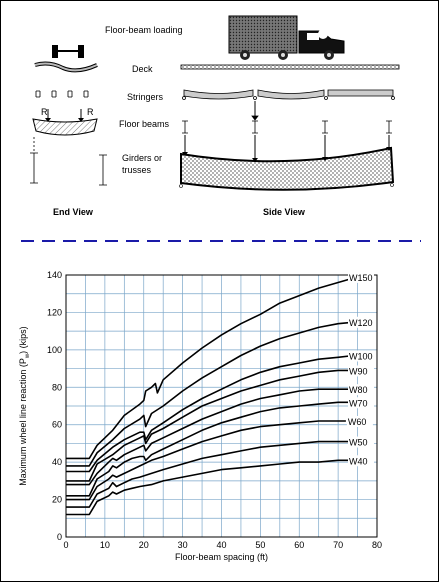 This screenshot has width=439, height=586. Describe the element at coordinates (221, 557) in the screenshot. I see `x-axis-label: Floor-beam spacing (ft)` at that location.